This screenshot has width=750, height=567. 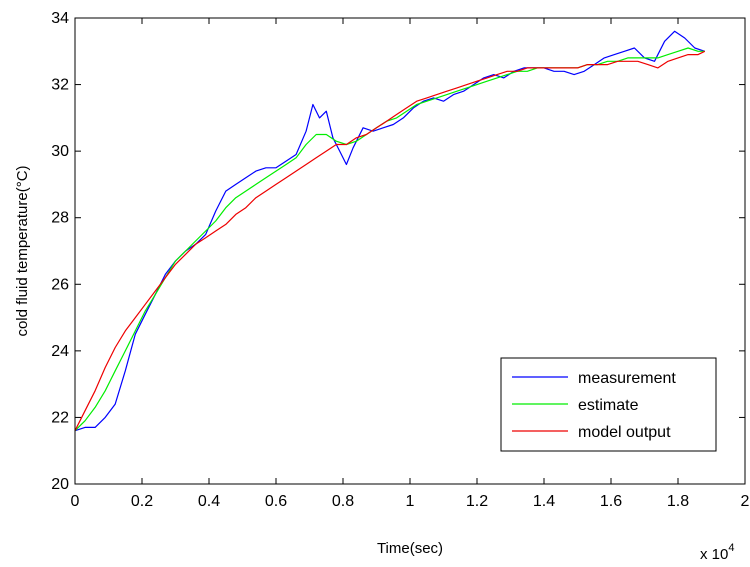 I want to click on y-tick-label: 22, so click(x=60, y=417).